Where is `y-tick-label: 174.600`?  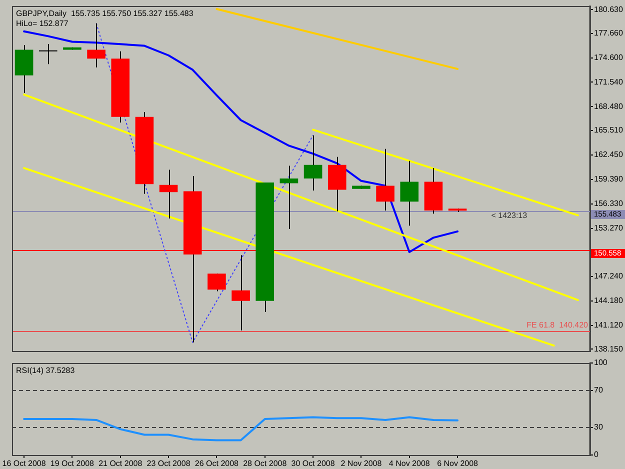 y-tick-label: 174.600 is located at coordinates (609, 57).